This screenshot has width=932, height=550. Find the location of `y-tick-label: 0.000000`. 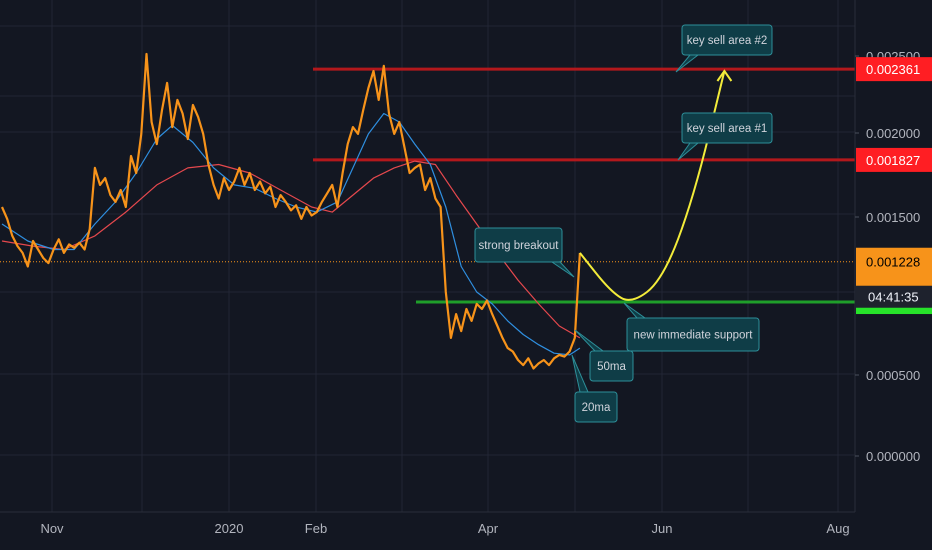

y-tick-label: 0.000000 is located at coordinates (893, 456).